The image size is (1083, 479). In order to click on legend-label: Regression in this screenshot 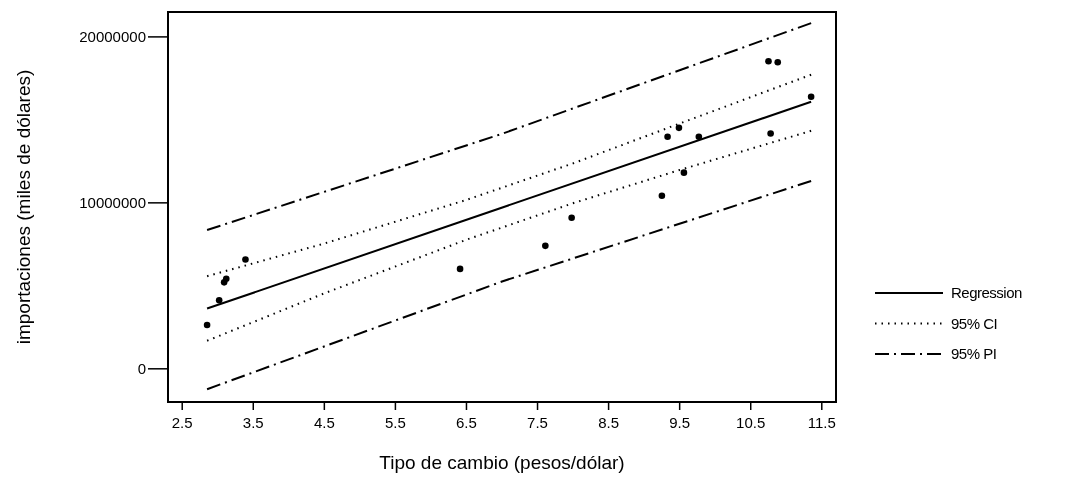, I will do `click(987, 292)`.